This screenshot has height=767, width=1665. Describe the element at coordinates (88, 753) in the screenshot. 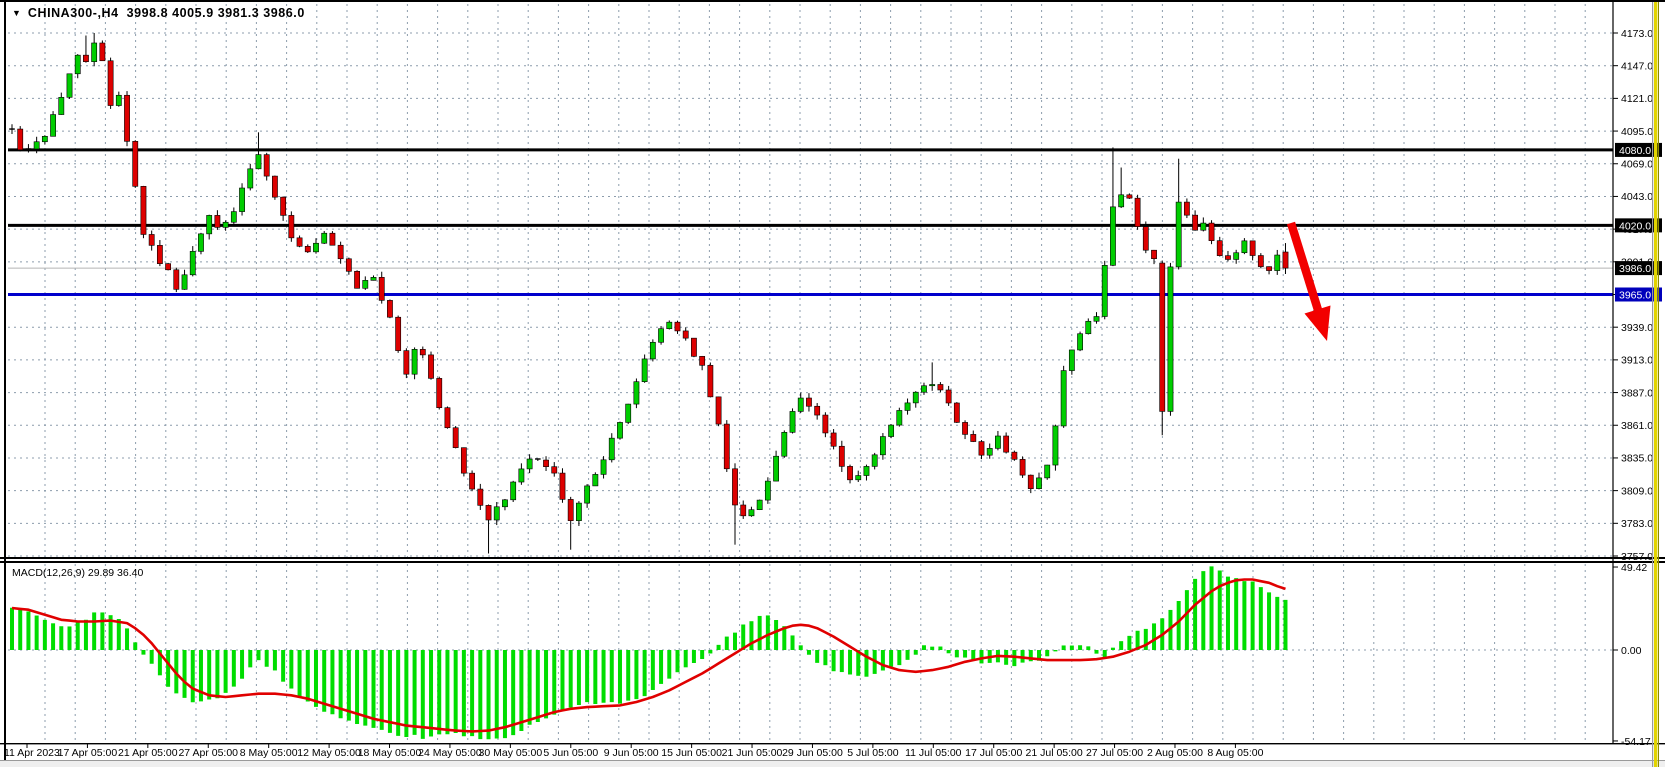

I see `time-tick-label: 17 Apr 05:00` at that location.